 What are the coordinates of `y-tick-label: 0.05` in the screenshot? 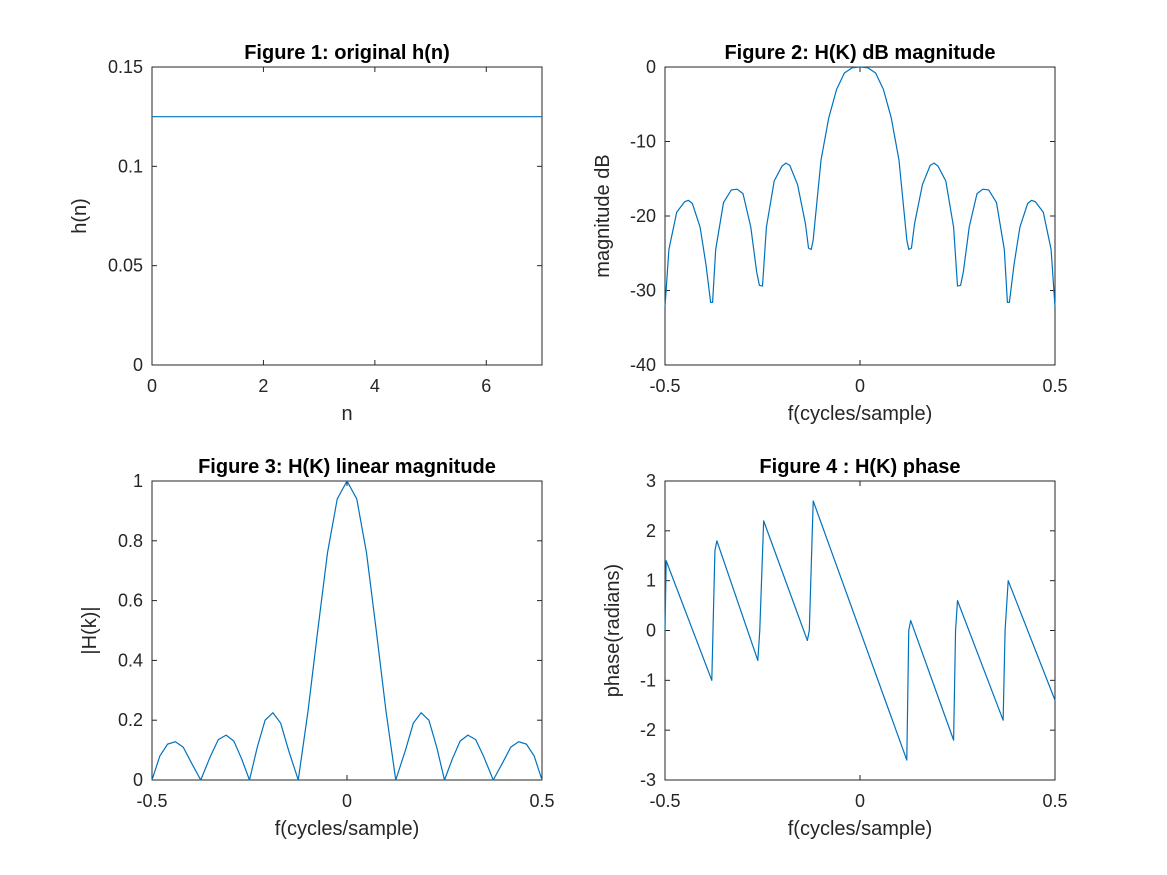 It's located at (125, 266).